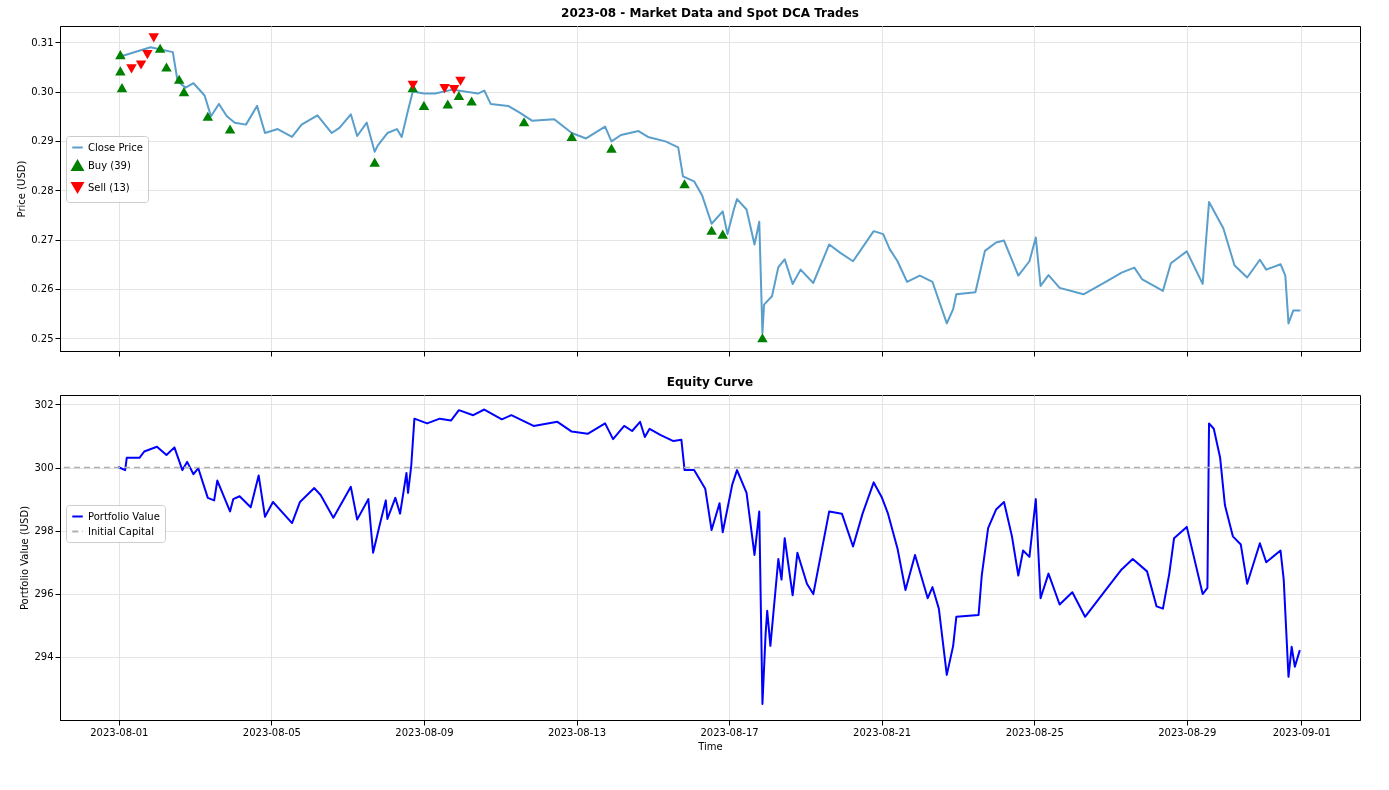 The height and width of the screenshot is (790, 1389). What do you see at coordinates (271, 732) in the screenshot?
I see `x-tick-label: 2023-08-05` at bounding box center [271, 732].